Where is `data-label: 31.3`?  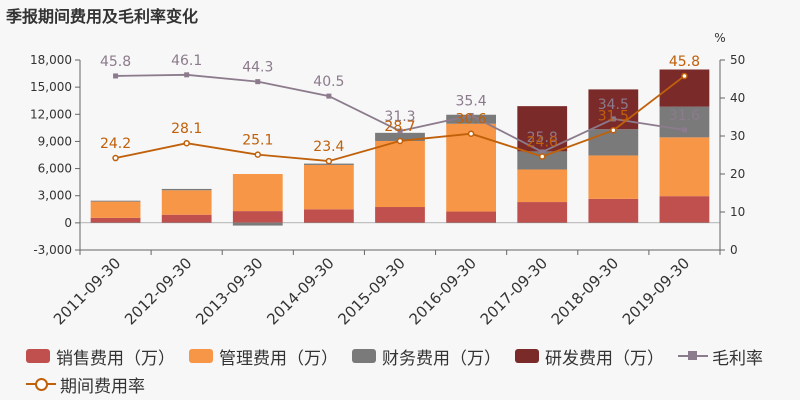
data-label: 31.3 is located at coordinates (399, 117).